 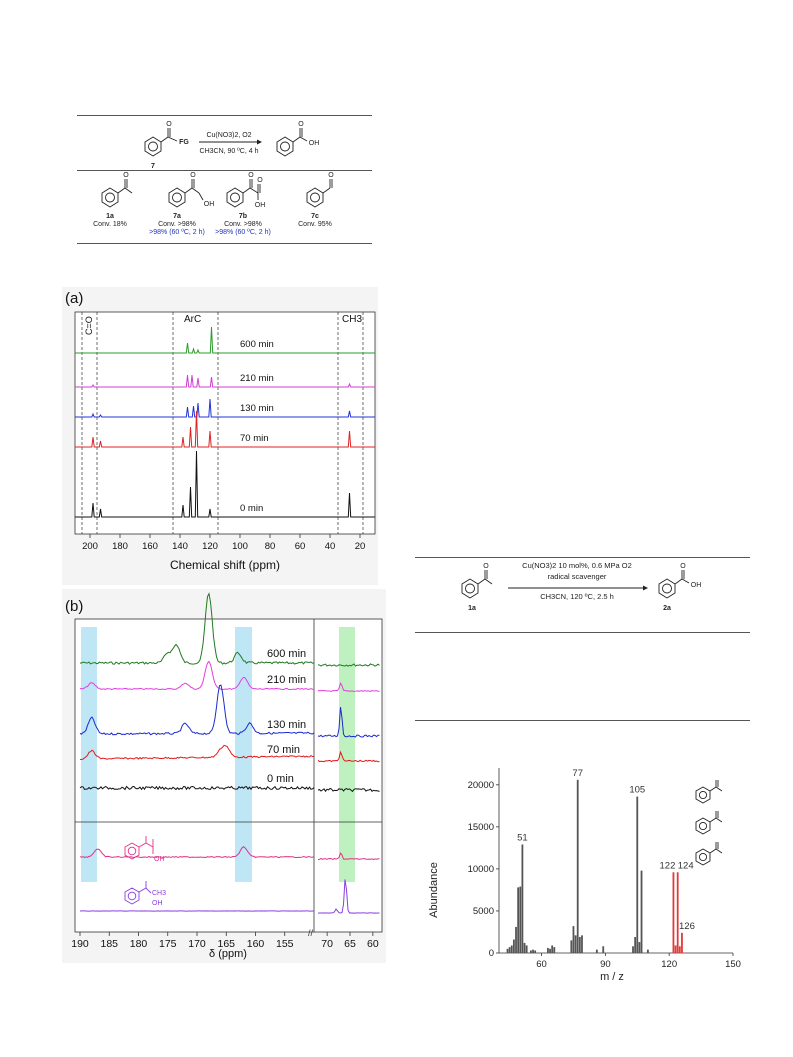 I want to click on compound-7b-conv: Conv. >98%, so click(x=243, y=224).